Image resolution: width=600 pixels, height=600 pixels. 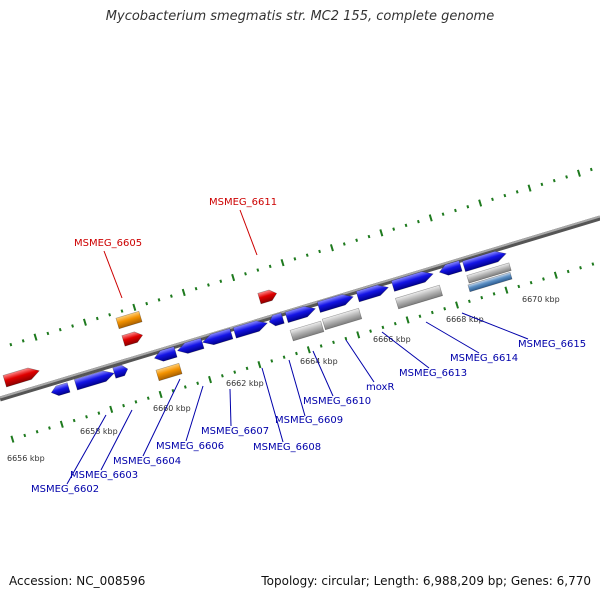 I want to click on scale-label: 6670 kbp, so click(x=541, y=299).